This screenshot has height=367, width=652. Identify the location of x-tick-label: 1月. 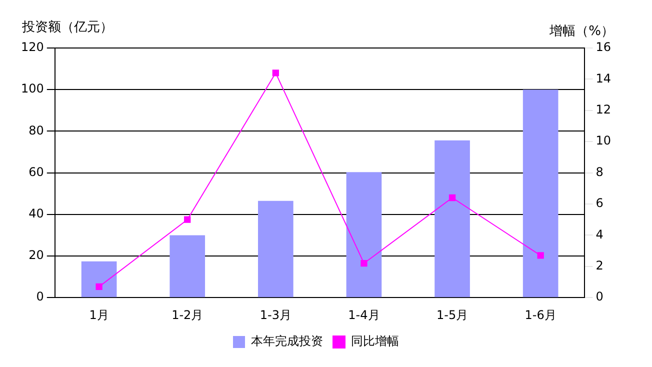
(99, 315).